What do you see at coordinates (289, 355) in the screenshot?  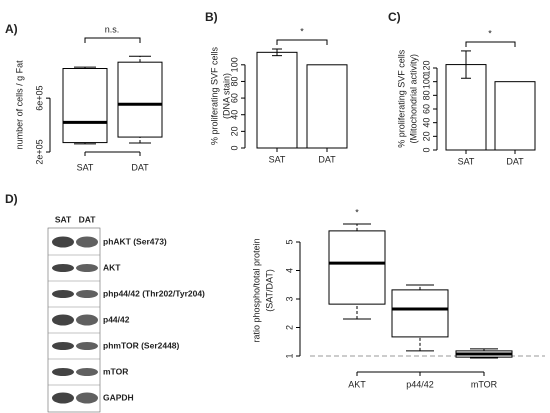 I see `y-tick-label: 1` at bounding box center [289, 355].